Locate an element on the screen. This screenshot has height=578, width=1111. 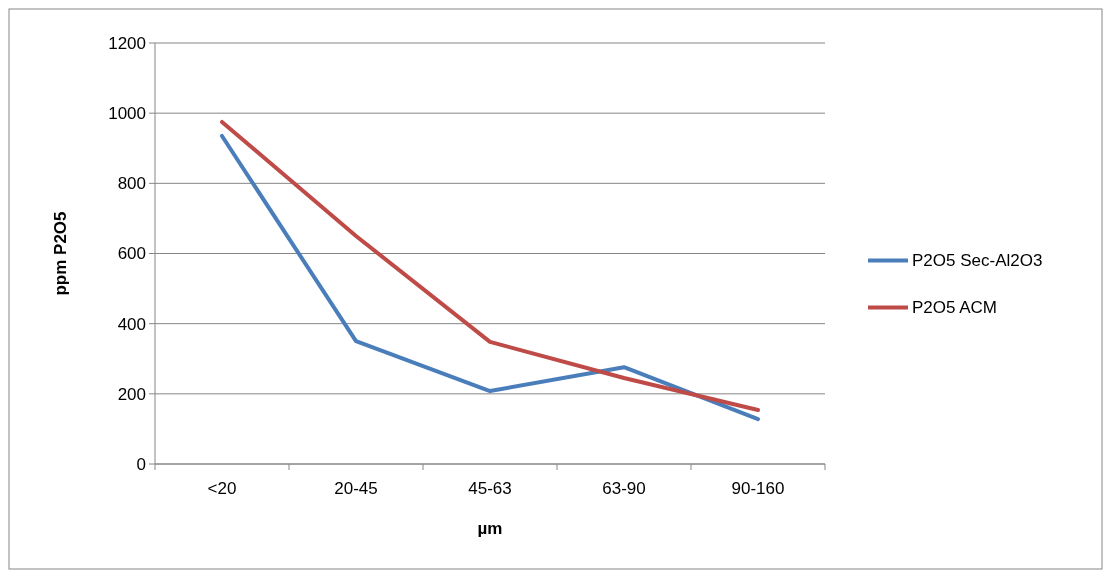
y-tick-label: 200 is located at coordinates (131, 394).